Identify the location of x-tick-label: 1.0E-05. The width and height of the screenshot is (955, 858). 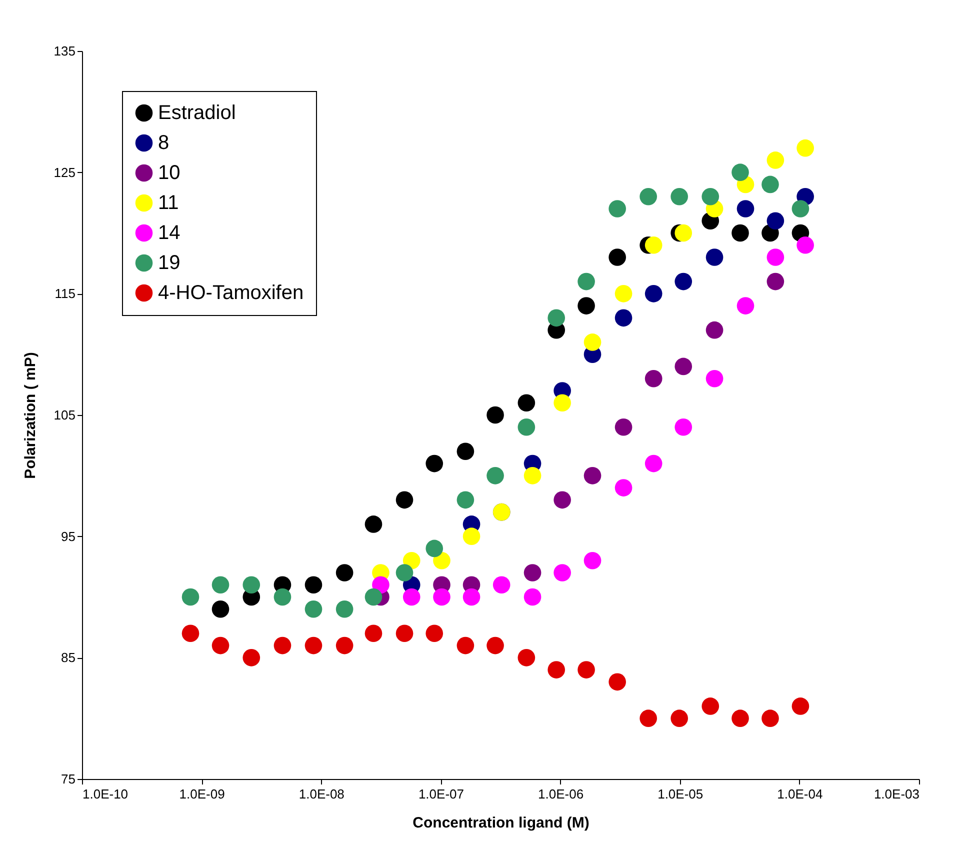
(681, 794).